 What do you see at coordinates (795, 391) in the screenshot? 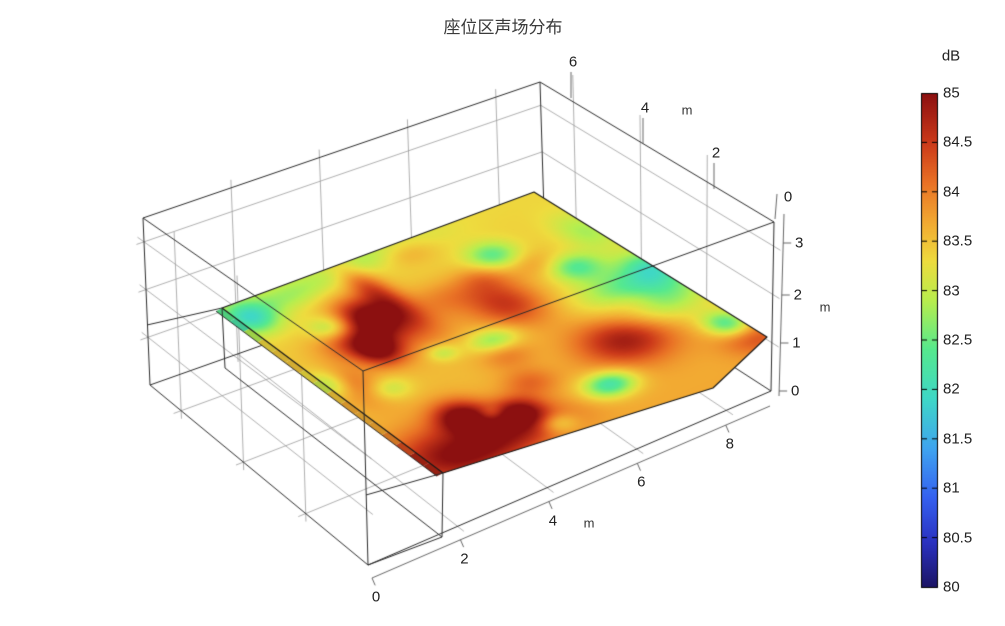
I see `z-axis-tick-label: 0` at bounding box center [795, 391].